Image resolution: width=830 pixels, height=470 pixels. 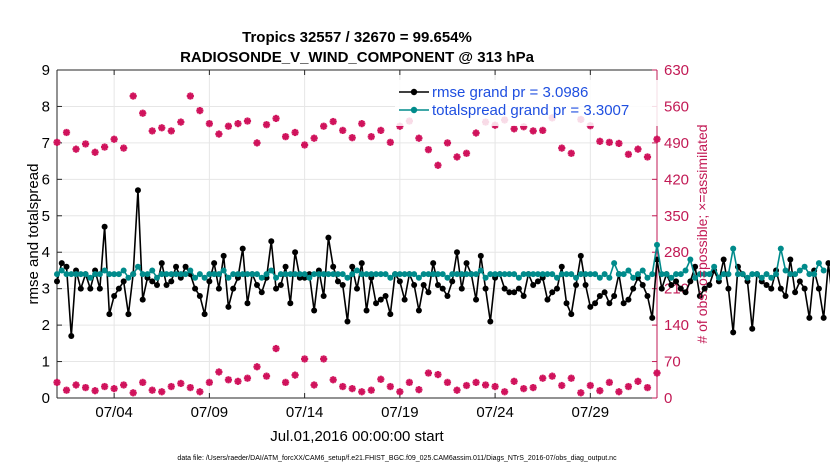 What do you see at coordinates (46, 398) in the screenshot?
I see `y-tick-label: 0` at bounding box center [46, 398].